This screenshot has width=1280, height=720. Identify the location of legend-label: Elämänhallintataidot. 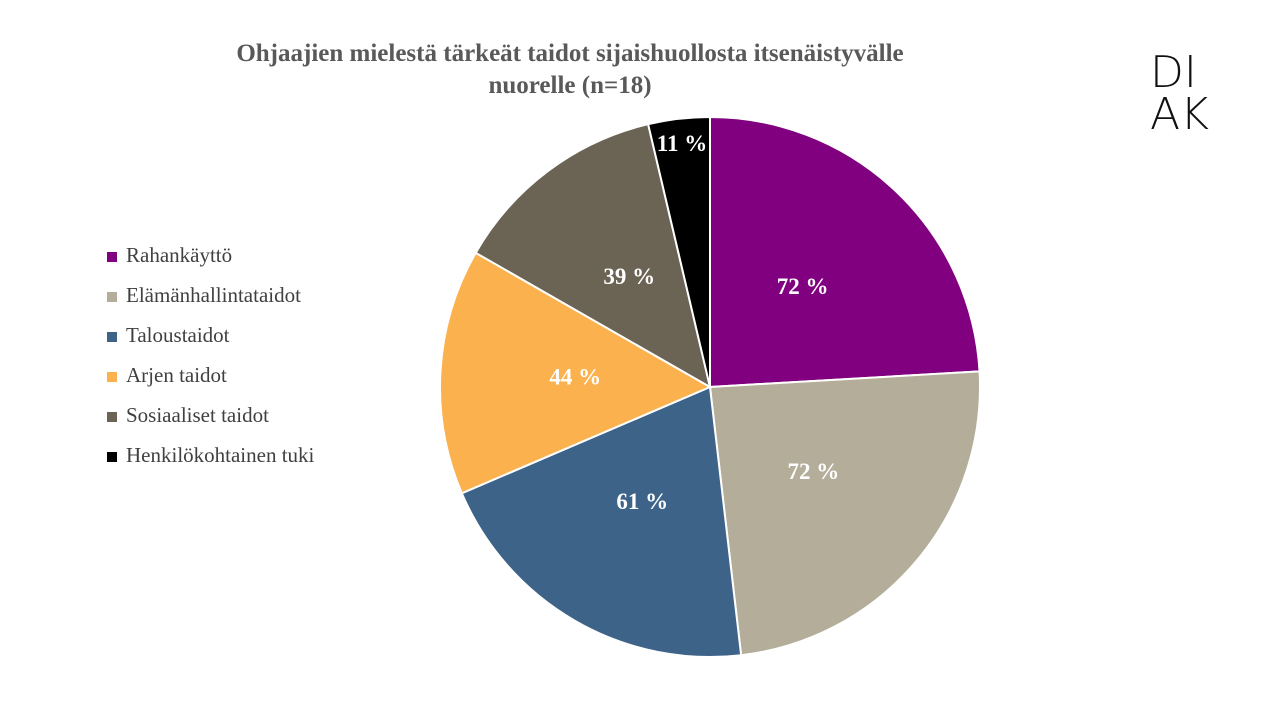
(213, 295).